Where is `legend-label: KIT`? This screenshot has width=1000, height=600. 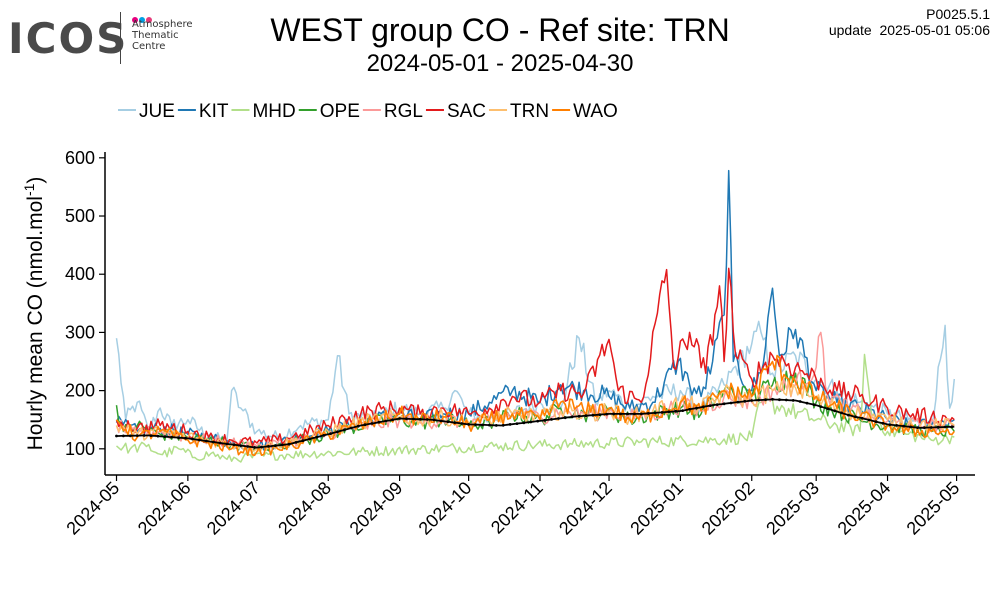 legend-label: KIT is located at coordinates (214, 111).